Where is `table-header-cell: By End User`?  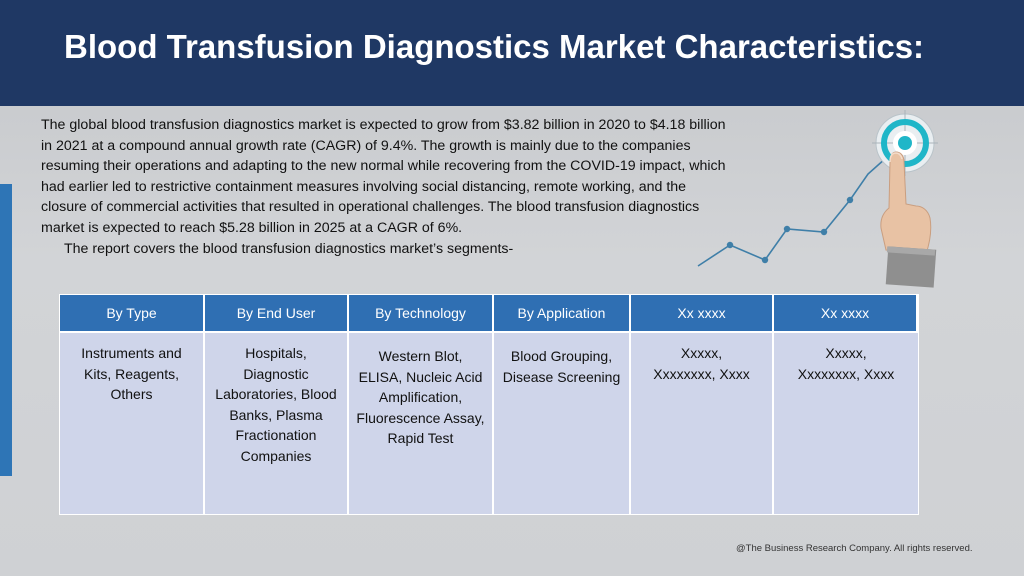 table-header-cell: By End User is located at coordinates (277, 314).